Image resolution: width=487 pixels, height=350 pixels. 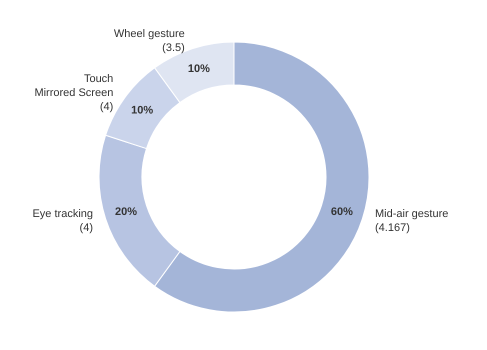 What do you see at coordinates (74, 92) in the screenshot?
I see `slice-label: Touch Mirrored Screen (4)` at bounding box center [74, 92].